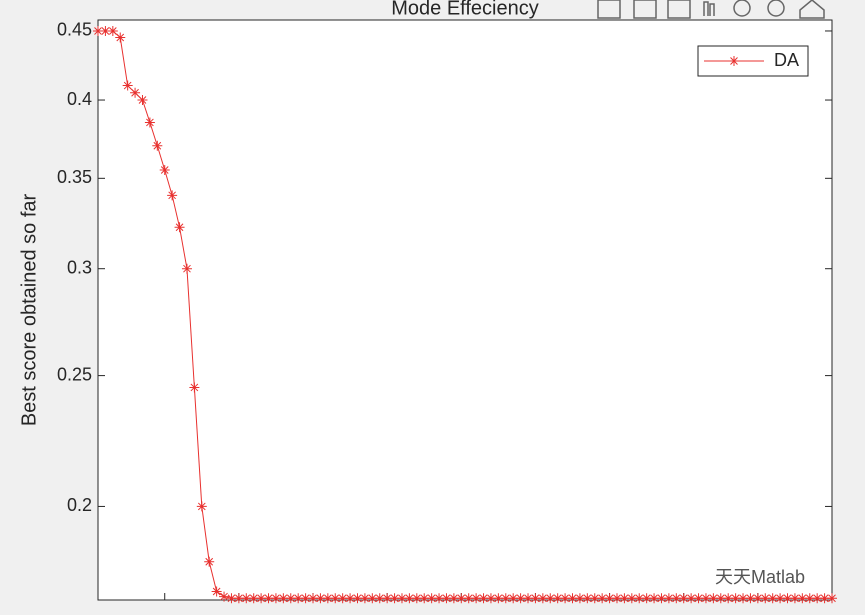  I want to click on y-tick-label: 0.4, so click(79, 99).